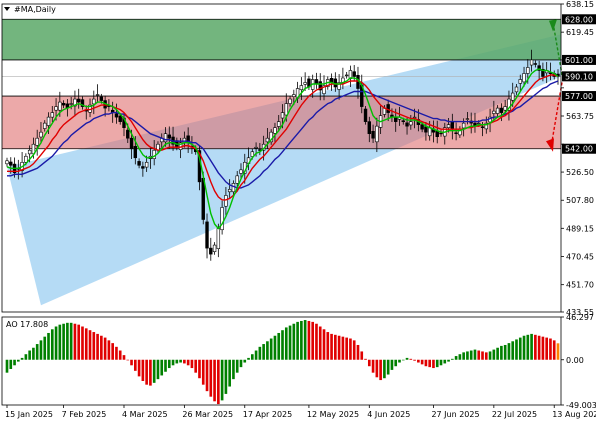 The width and height of the screenshot is (596, 425). Describe the element at coordinates (580, 172) in the screenshot. I see `y-tick-label: 526.50` at that location.